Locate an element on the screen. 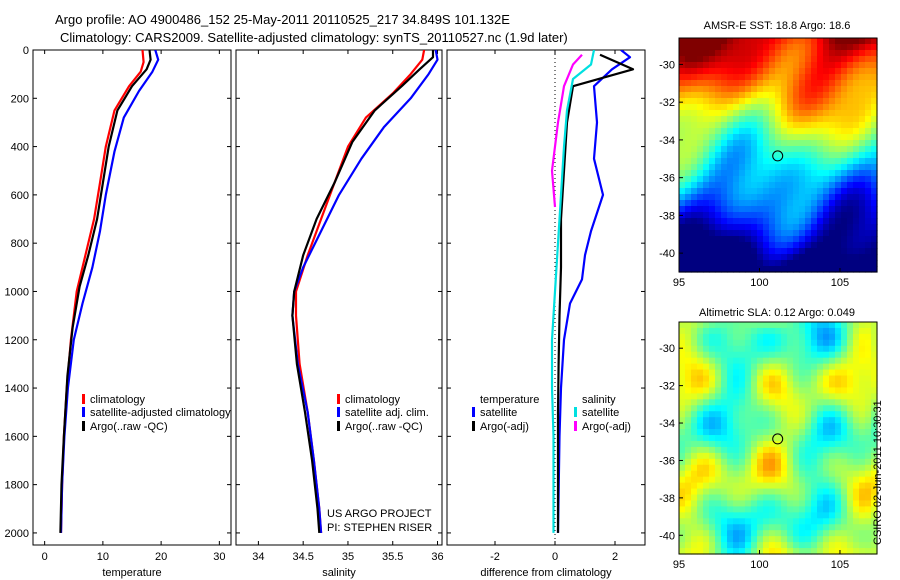  sla-map-field is located at coordinates (778, 438).